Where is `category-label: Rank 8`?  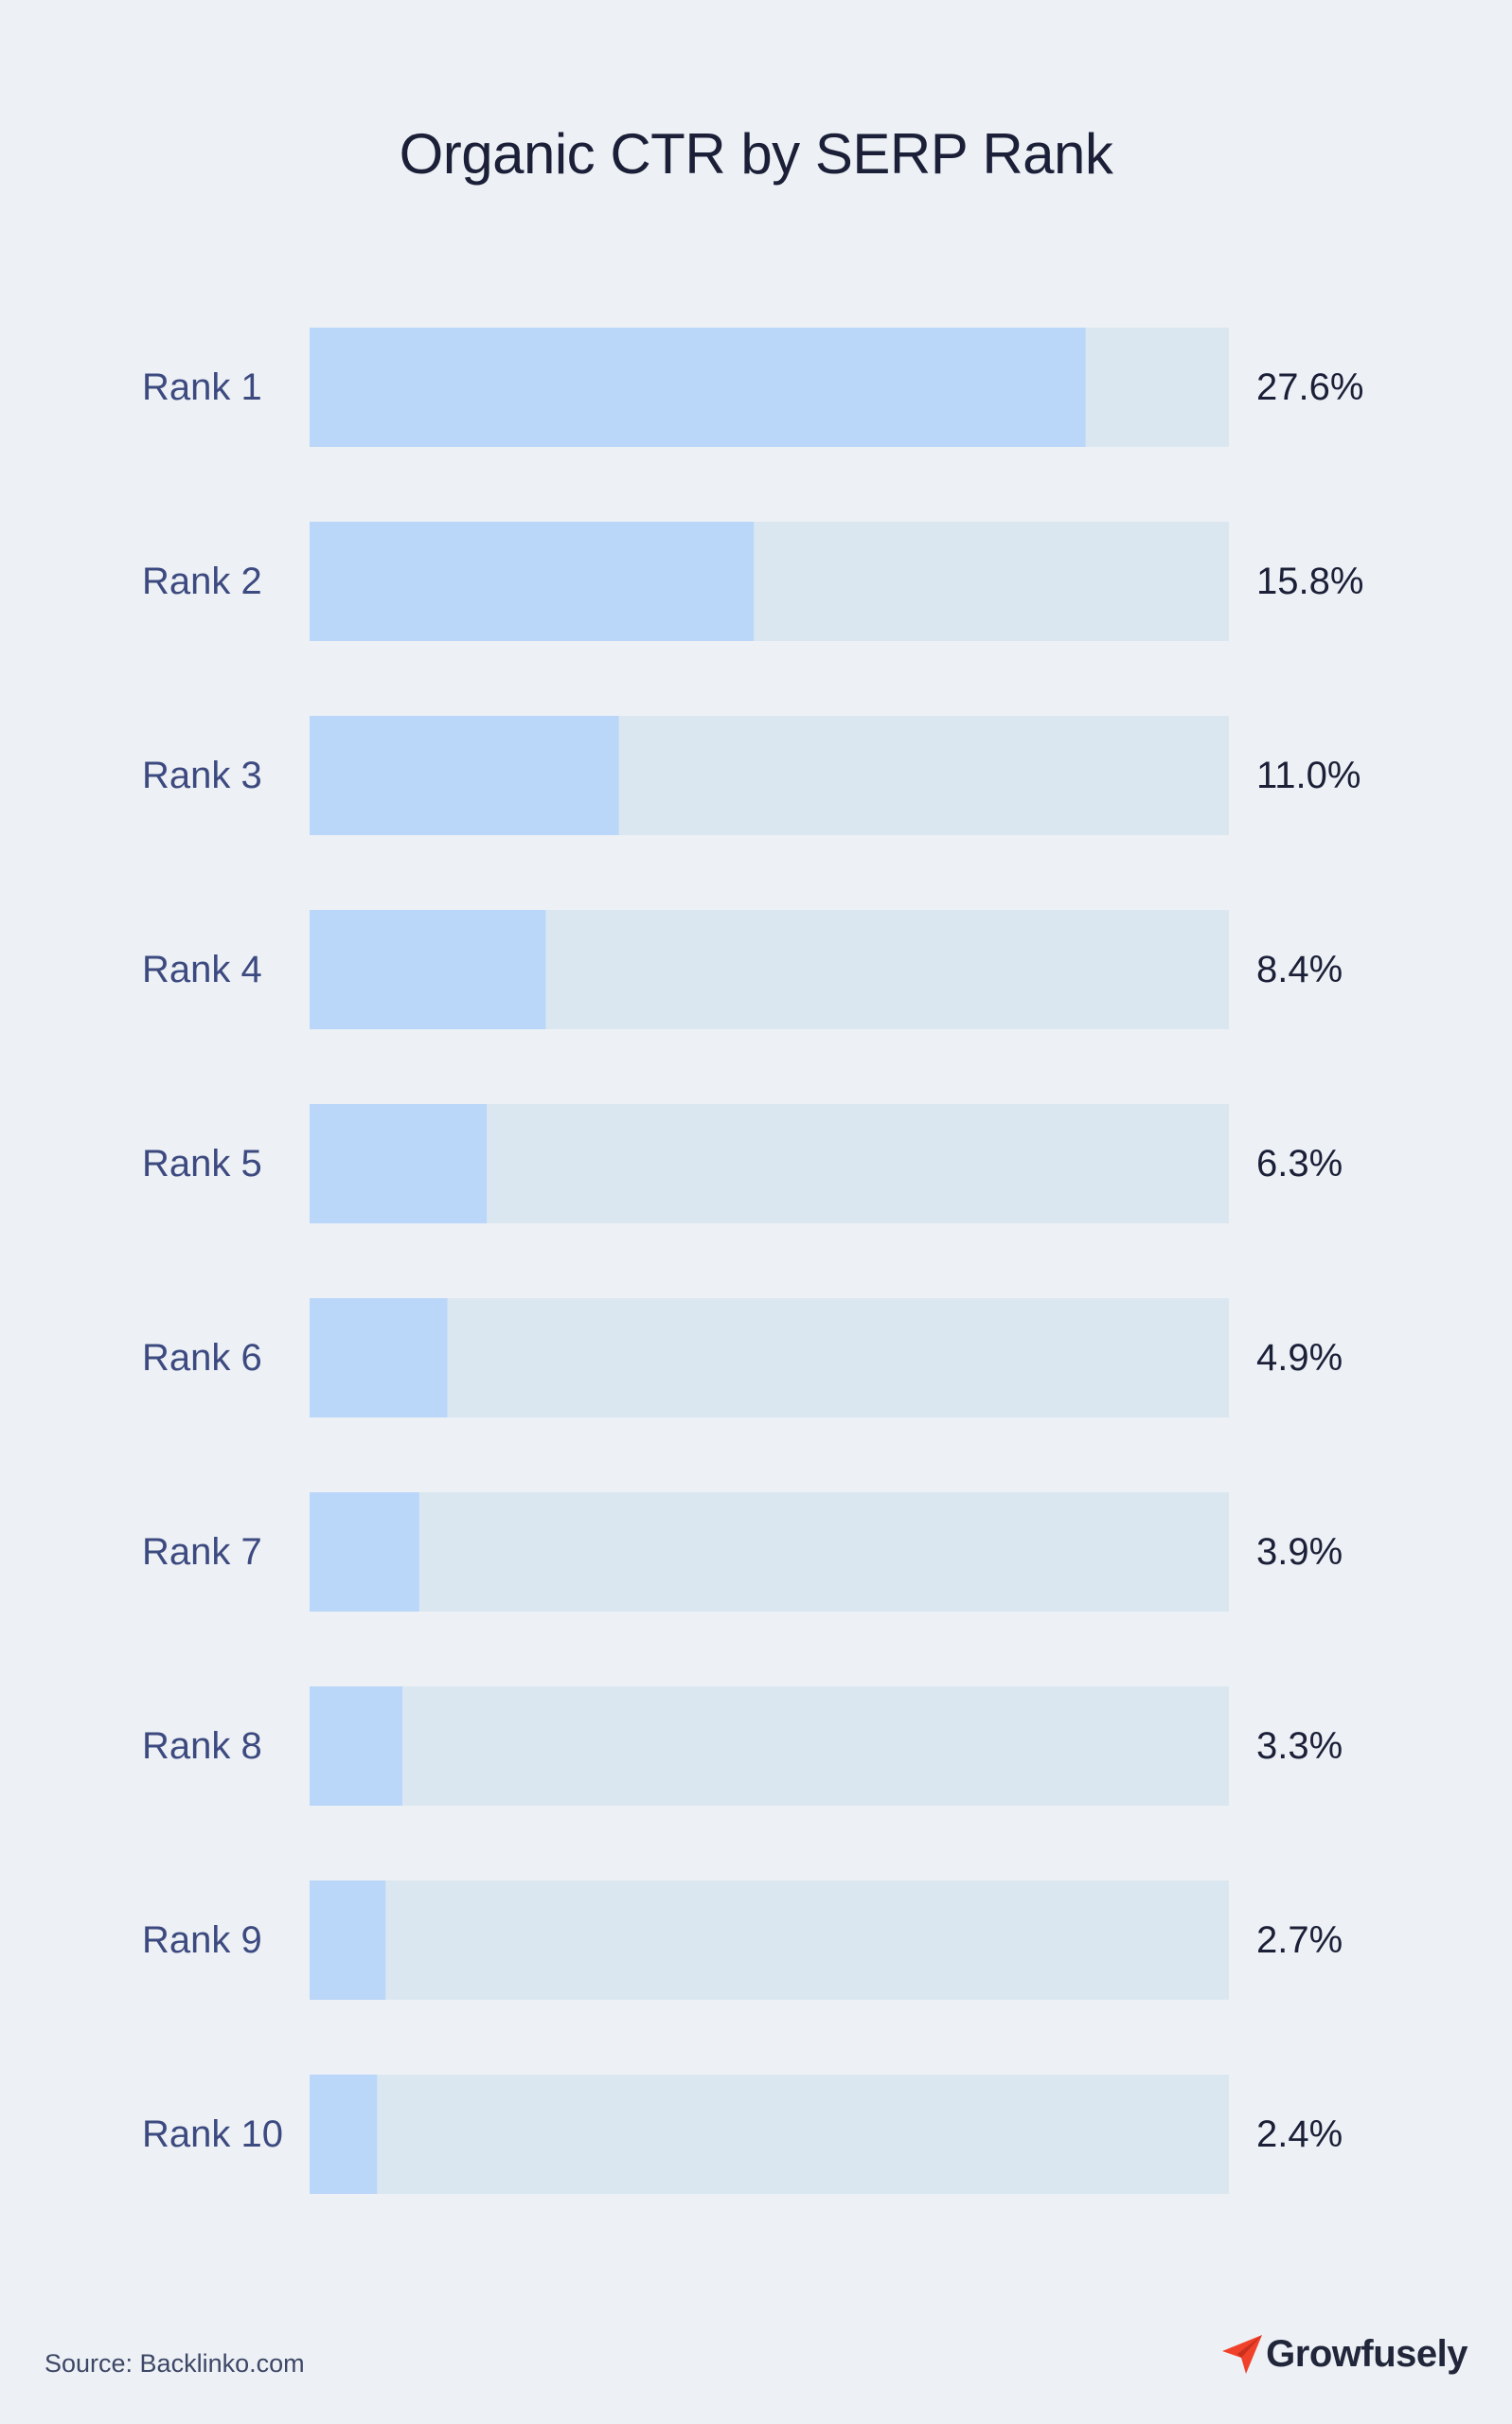 category-label: Rank 8 is located at coordinates (202, 1746).